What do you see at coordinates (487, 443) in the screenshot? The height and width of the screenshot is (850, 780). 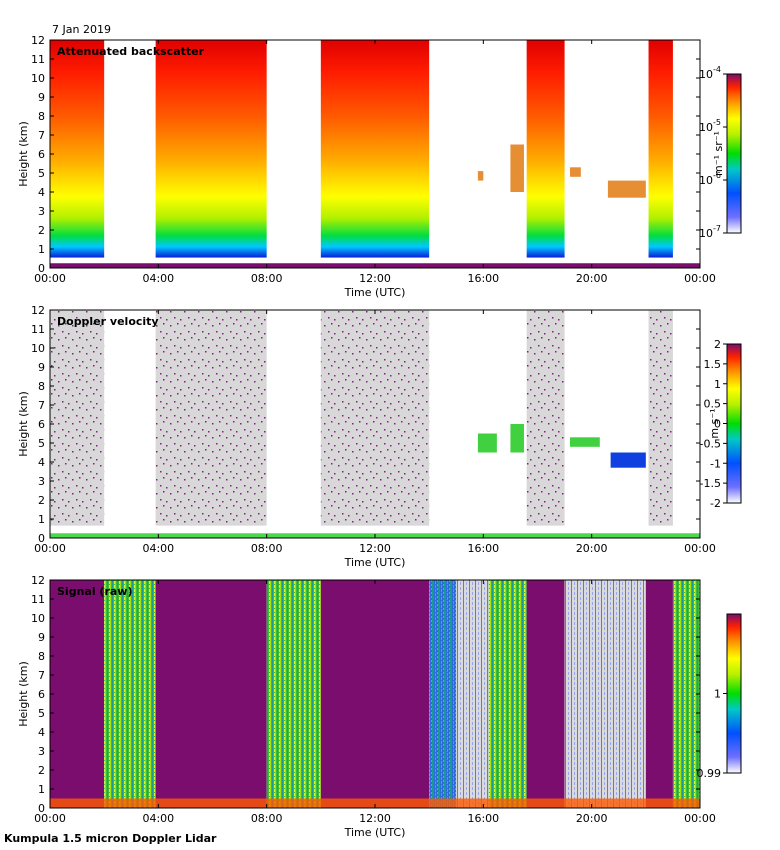 I see `cloud-velocity` at bounding box center [487, 443].